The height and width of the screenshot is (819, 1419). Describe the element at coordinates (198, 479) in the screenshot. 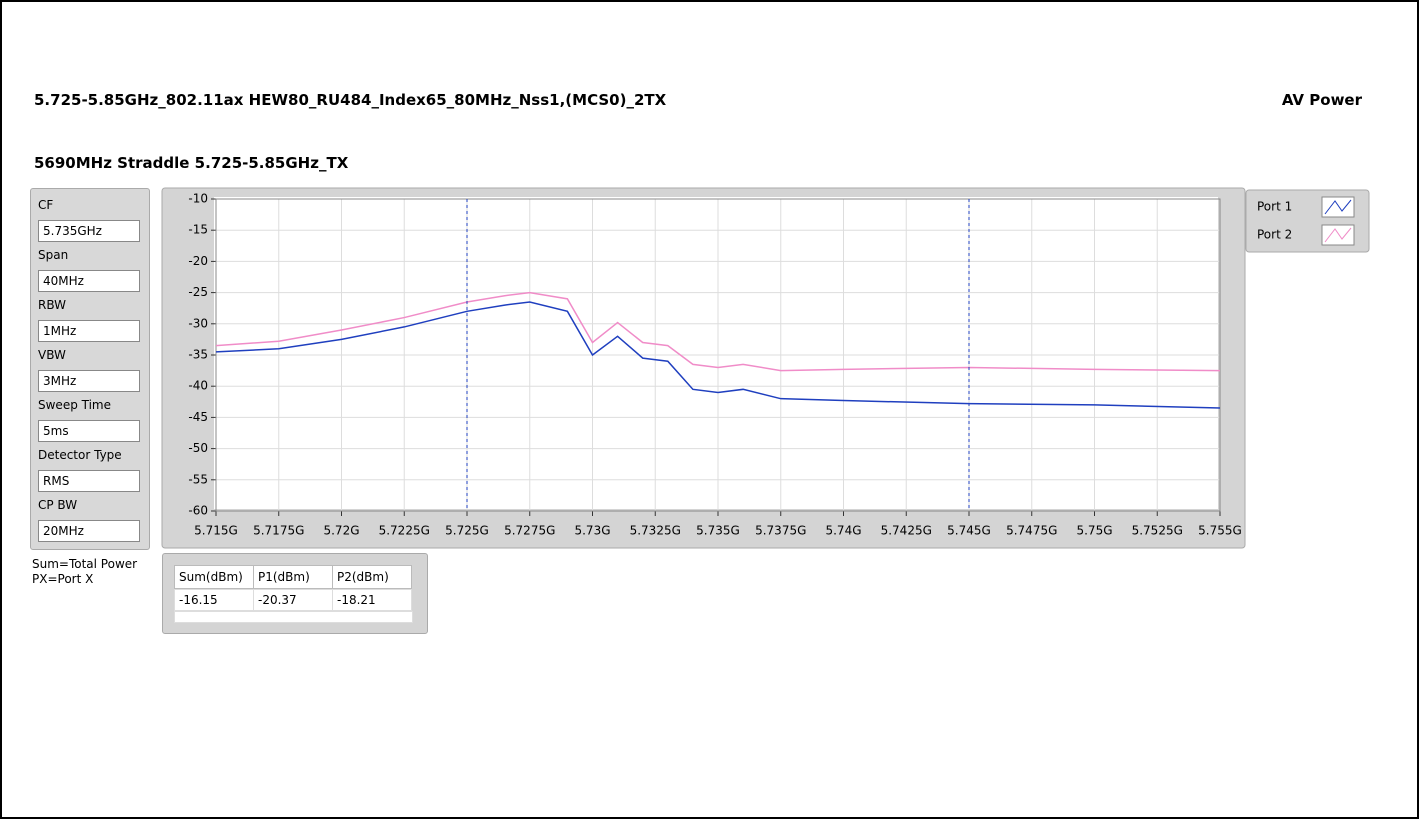

I see `y-tick-label: -55` at that location.